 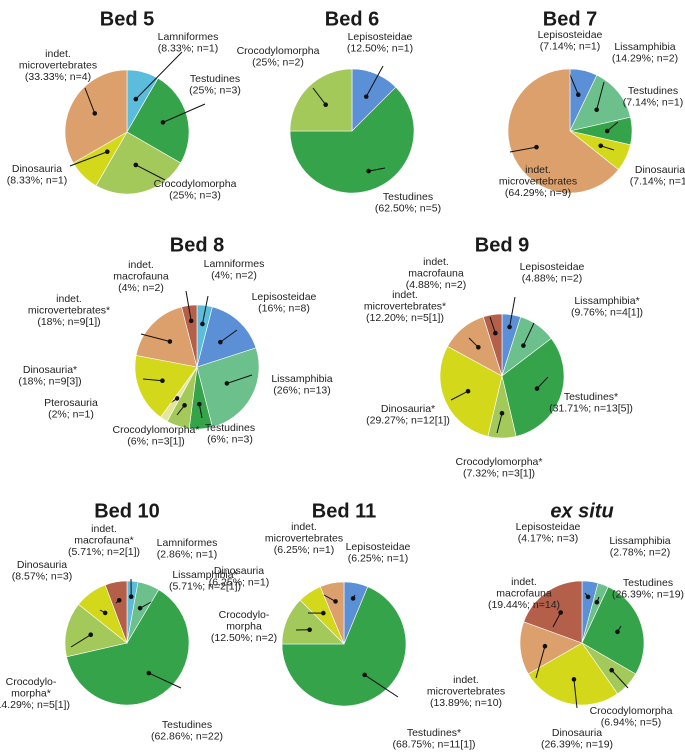 I want to click on leader-dot-bed-8-indet-microvertebrates, so click(x=170, y=341).